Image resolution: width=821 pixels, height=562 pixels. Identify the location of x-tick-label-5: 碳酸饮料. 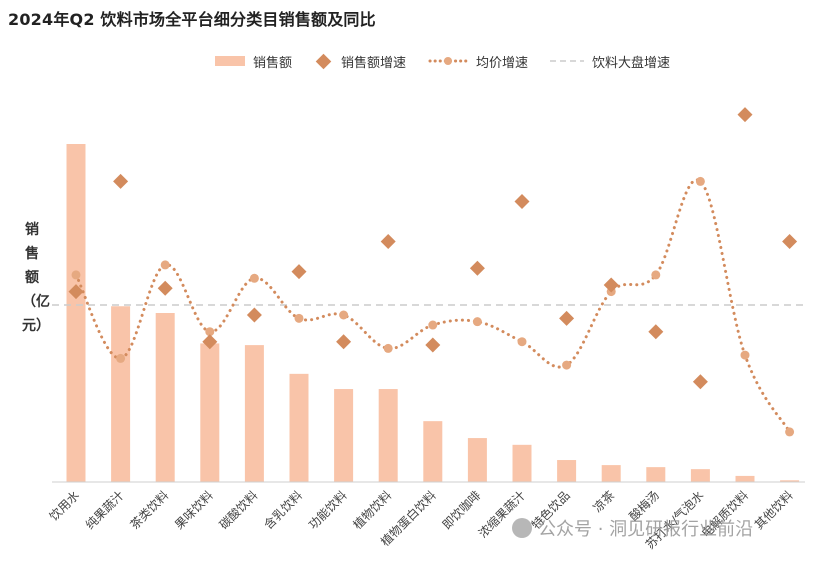
(238, 510).